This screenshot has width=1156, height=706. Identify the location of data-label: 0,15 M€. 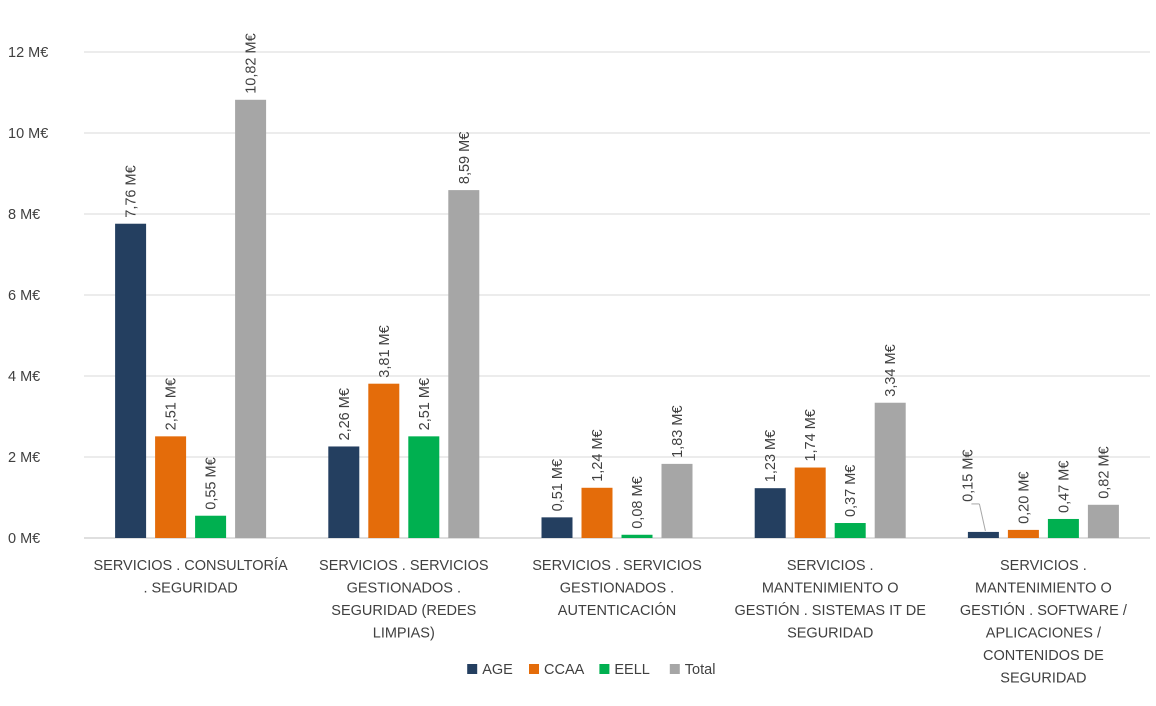
(968, 476).